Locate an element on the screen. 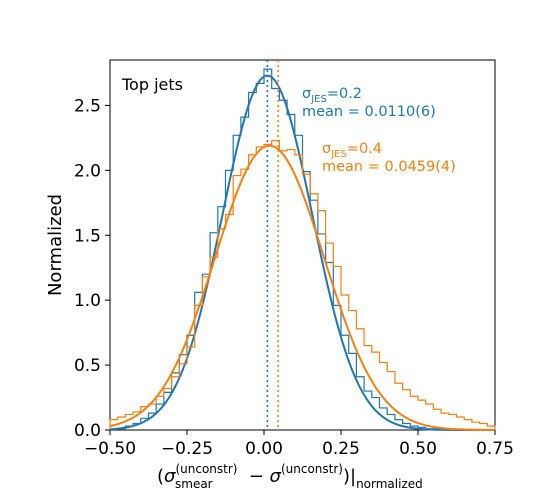  x-tick-label: 0.25 is located at coordinates (341, 449).